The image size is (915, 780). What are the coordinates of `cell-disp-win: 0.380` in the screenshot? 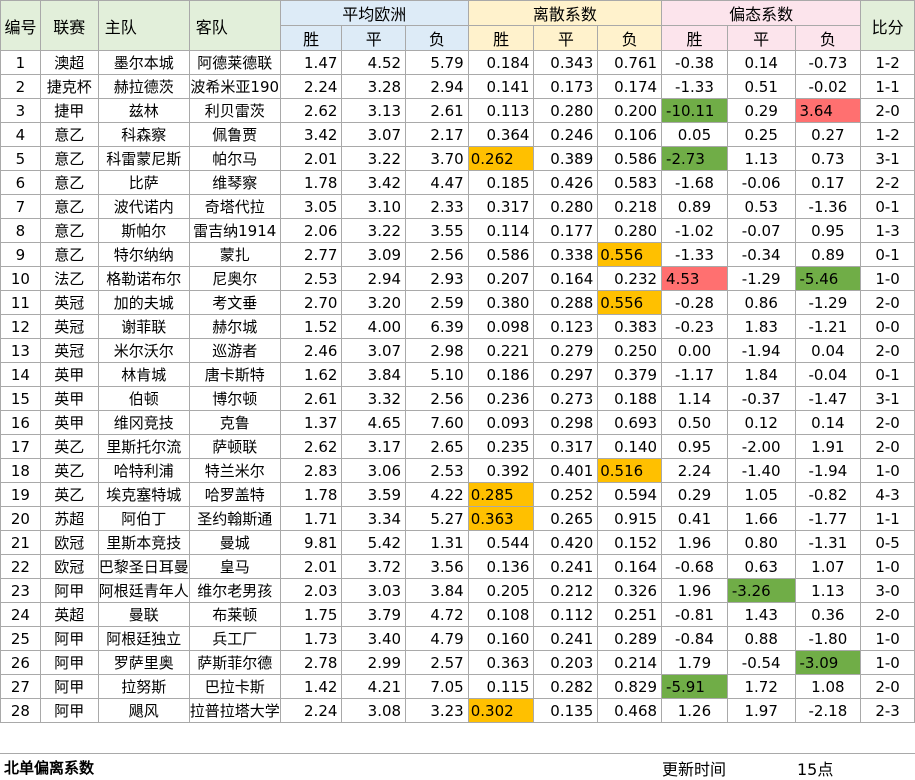 It's located at (501, 302).